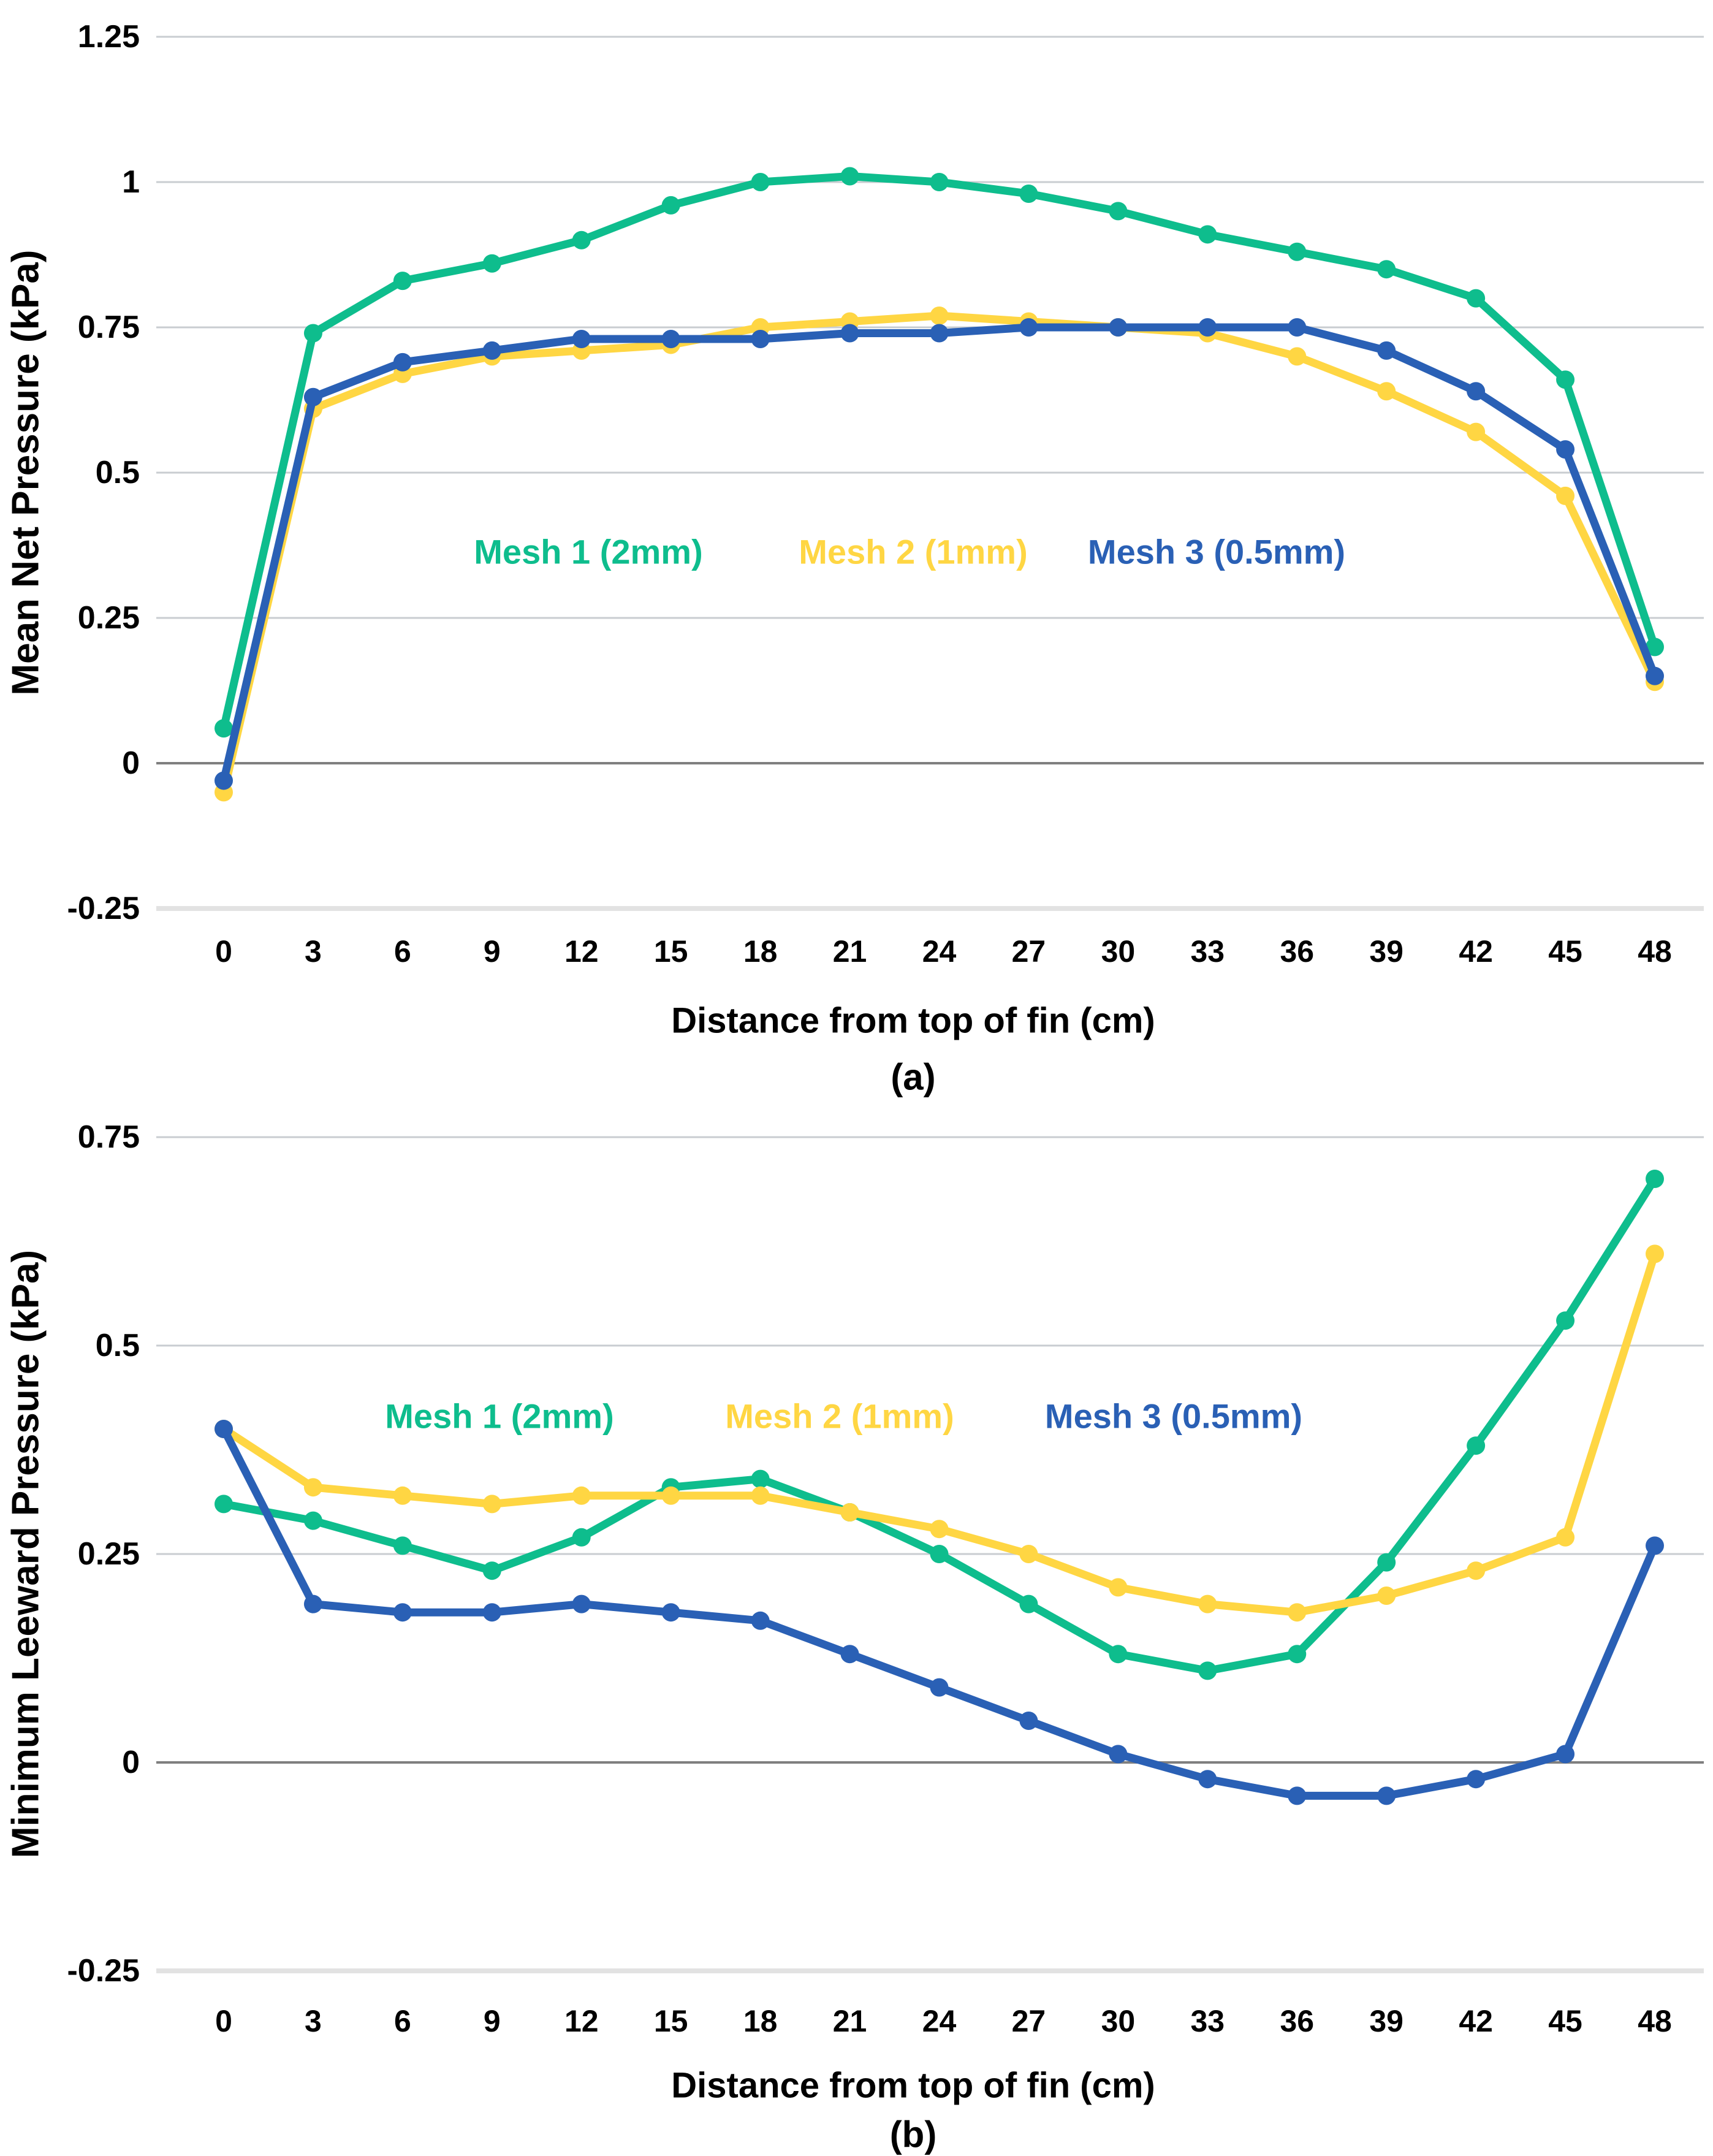 This screenshot has width=1713, height=2156. Describe the element at coordinates (1029, 2021) in the screenshot. I see `x-tick-label: 27` at that location.